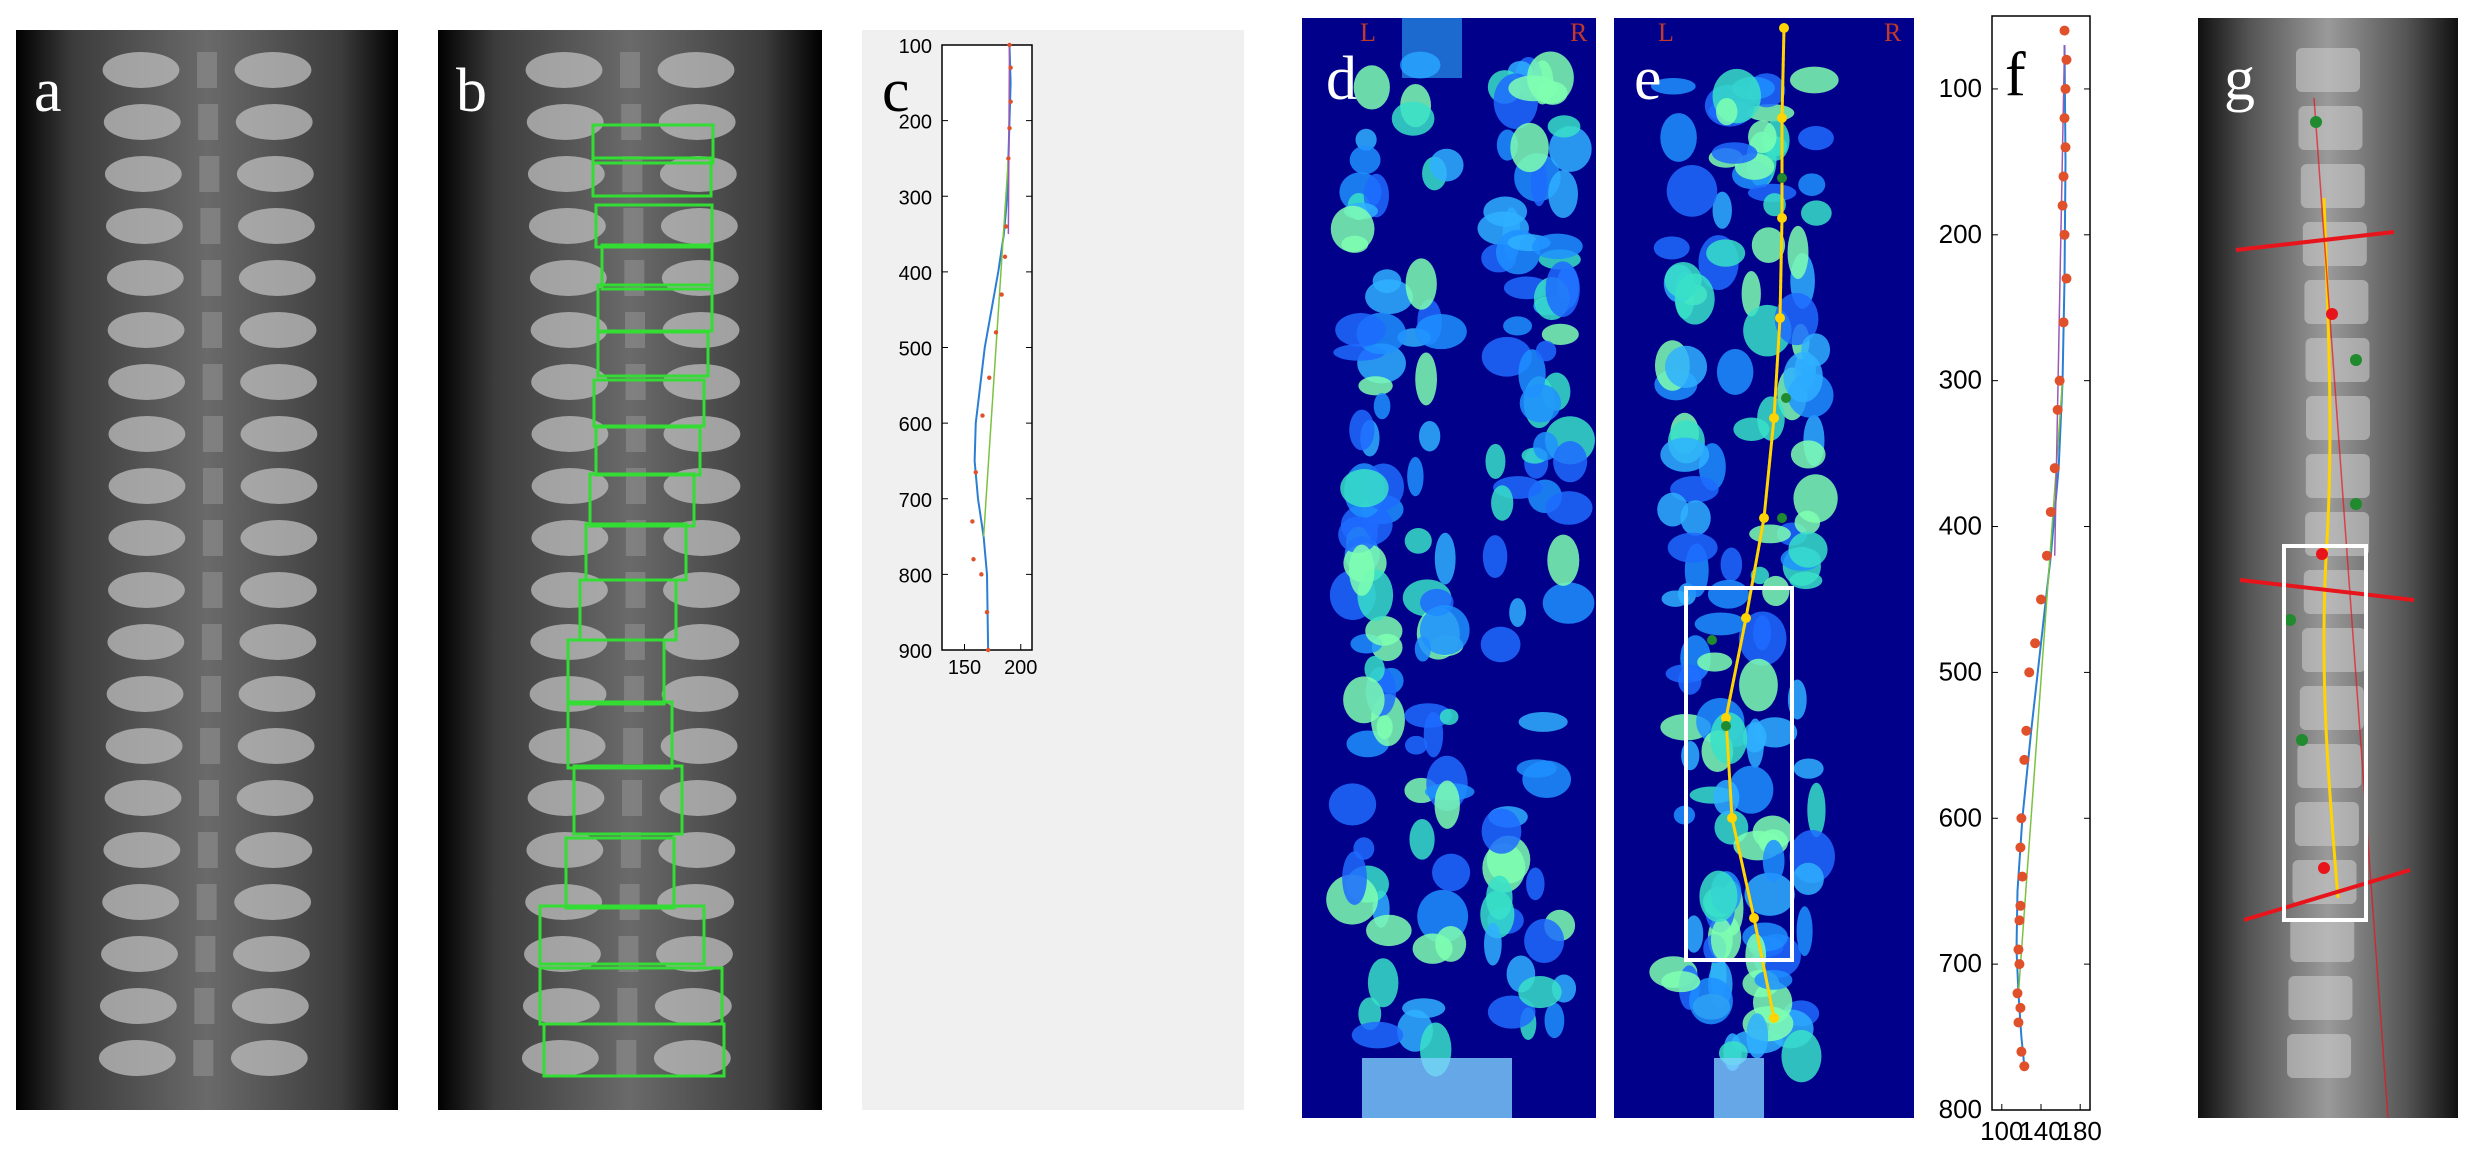 The height and width of the screenshot is (1165, 2480). What do you see at coordinates (1666, 32) in the screenshot?
I see `left-marker: L` at bounding box center [1666, 32].